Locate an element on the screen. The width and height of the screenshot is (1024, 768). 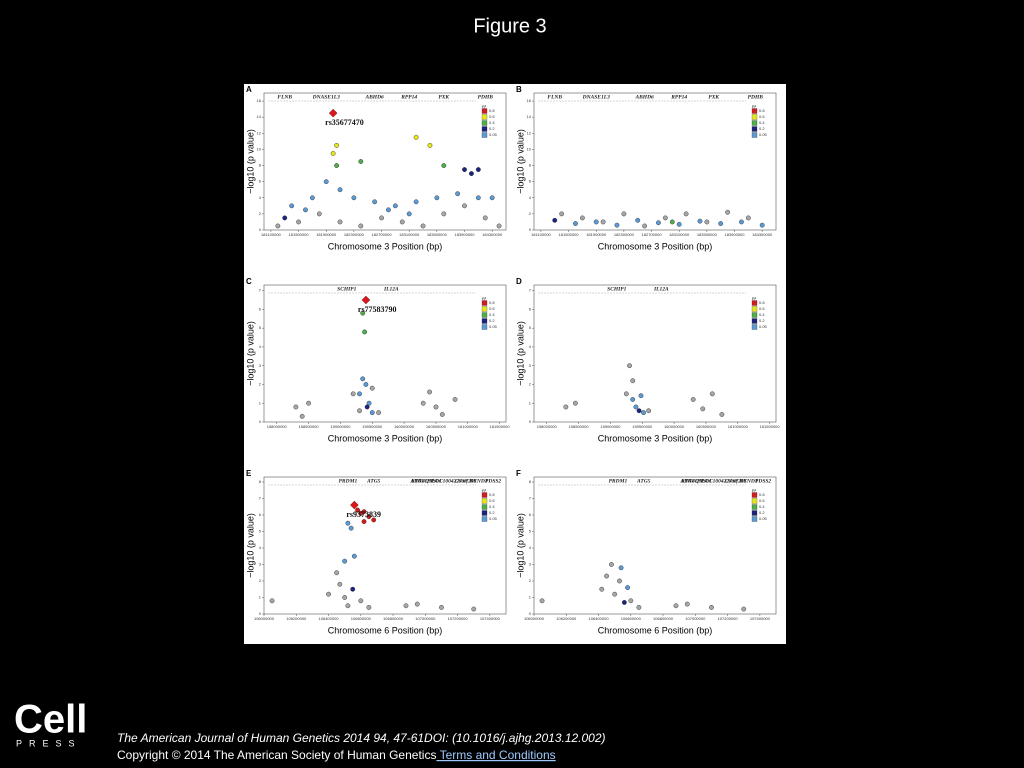
lead-snp-label: rs77583790 is located at coordinates (377, 309).